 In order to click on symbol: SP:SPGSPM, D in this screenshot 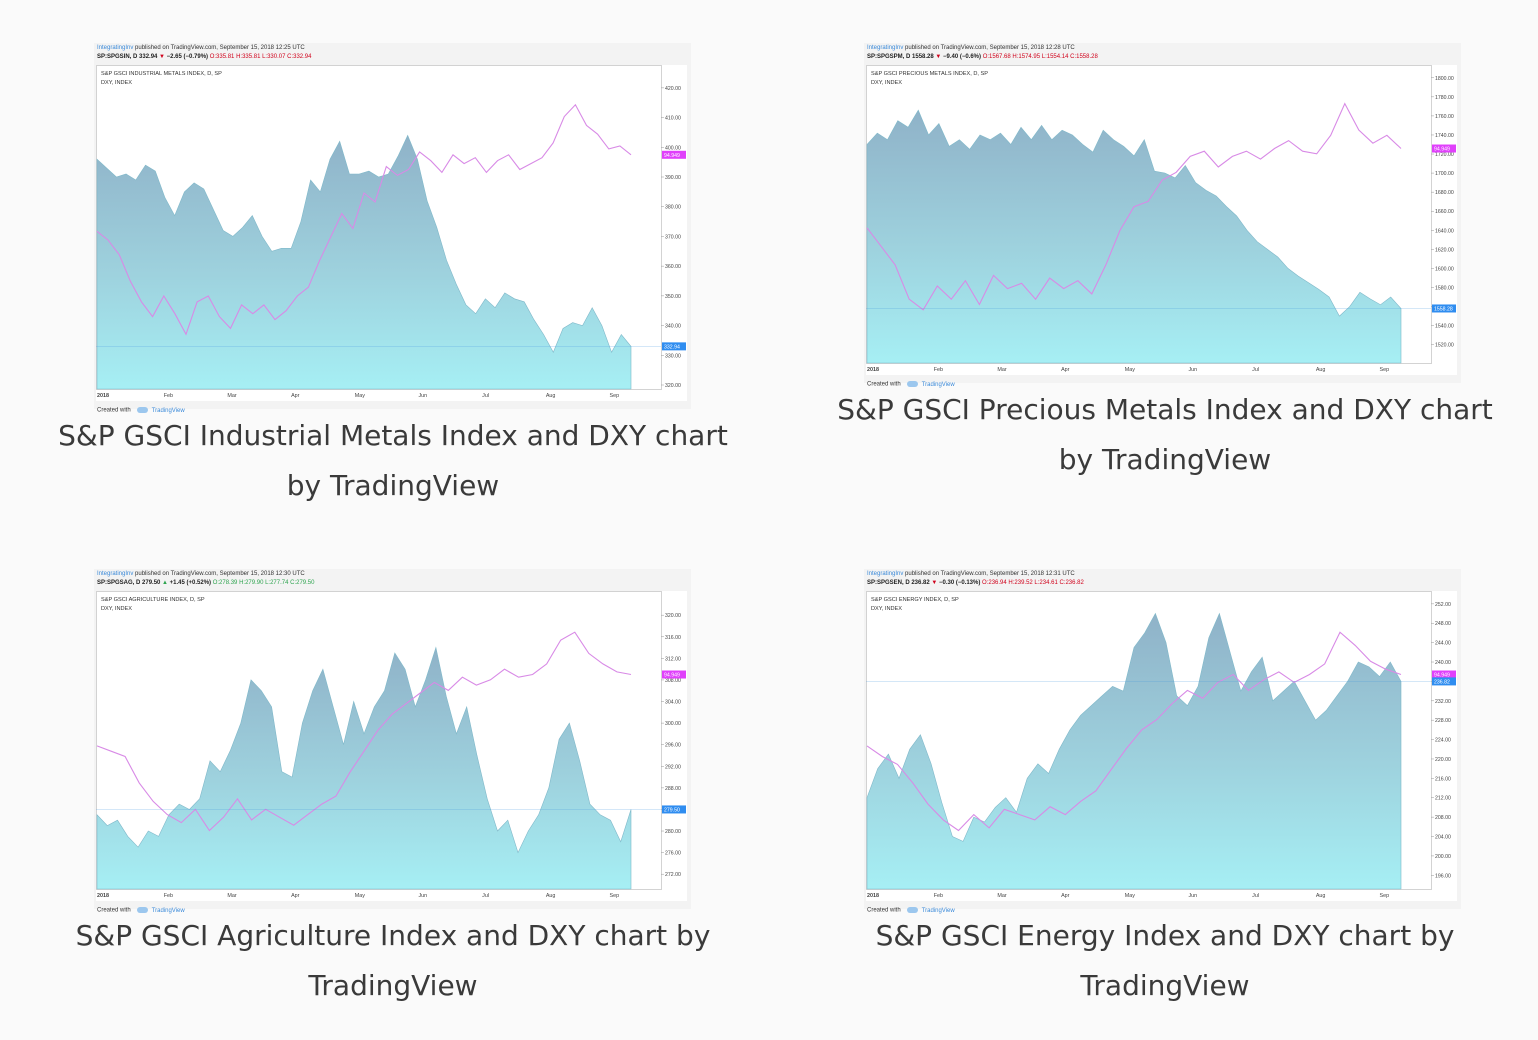, I will do `click(890, 57)`.